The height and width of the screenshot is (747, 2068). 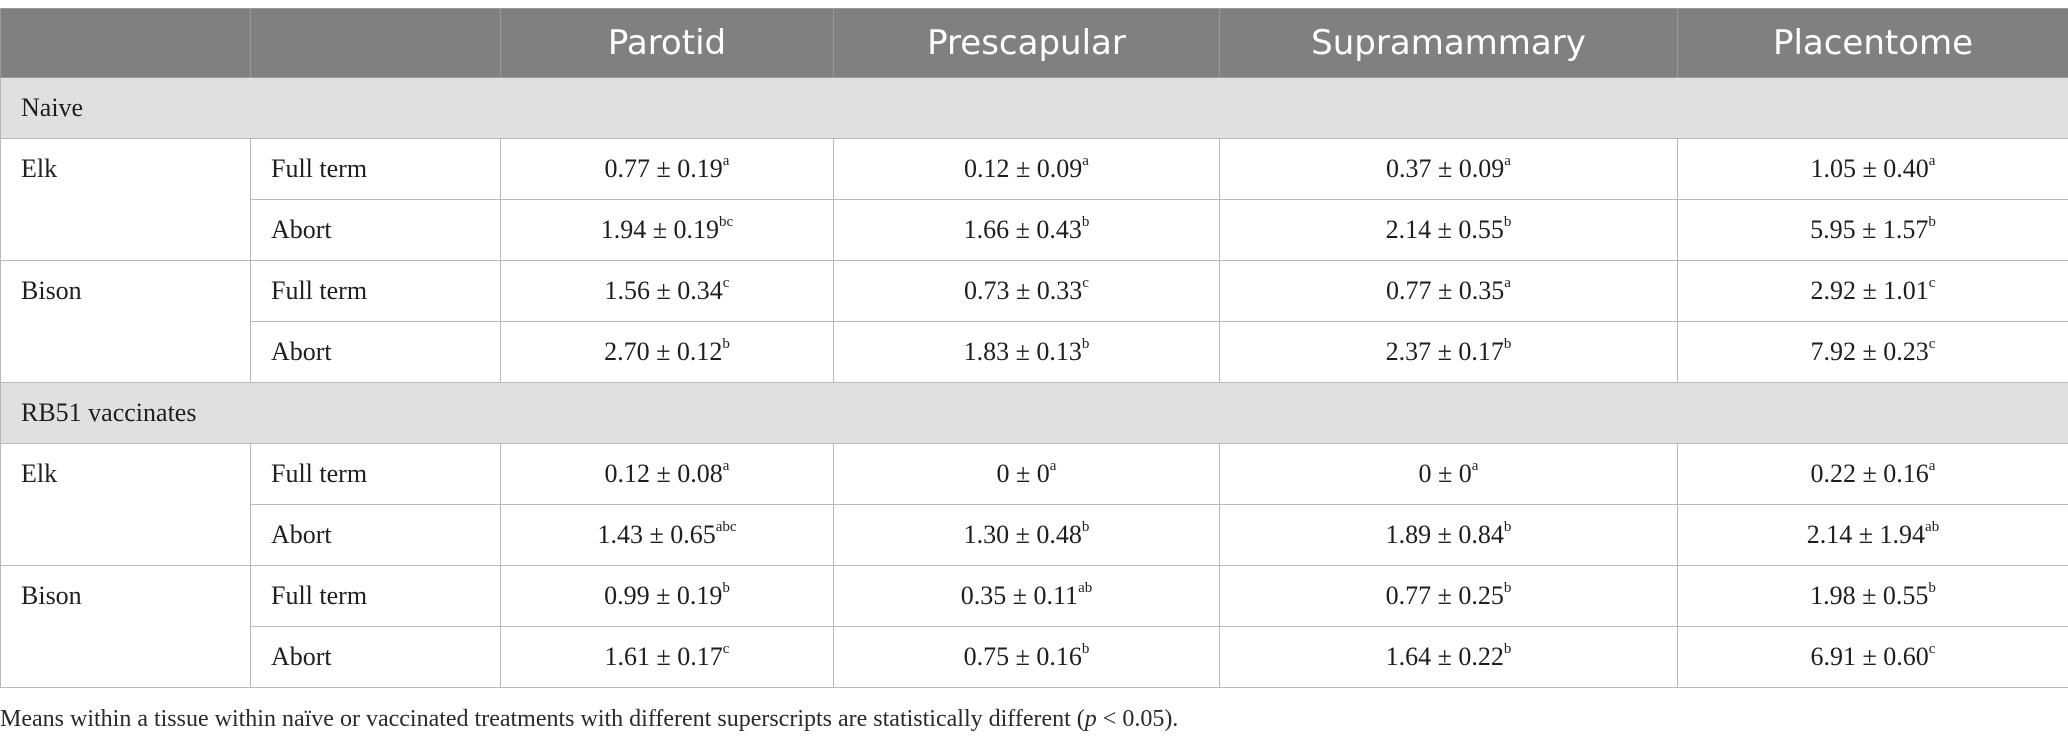 What do you see at coordinates (1448, 43) in the screenshot?
I see `header-supramammary: Supramammary` at bounding box center [1448, 43].